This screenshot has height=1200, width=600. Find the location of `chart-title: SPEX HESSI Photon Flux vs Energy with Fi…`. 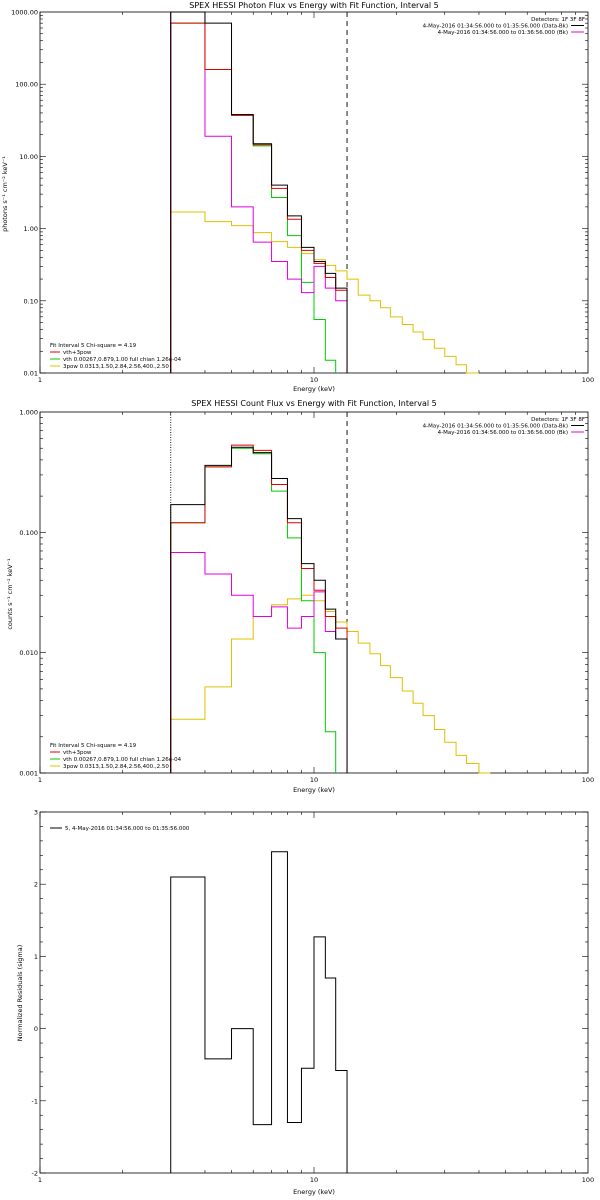

chart-title: SPEX HESSI Photon Flux vs Energy with Fi… is located at coordinates (314, 5).